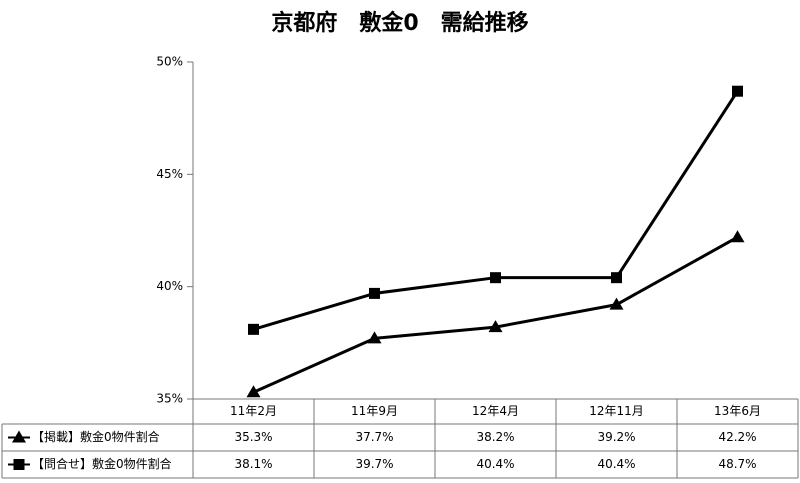  I want to click on value-label: 48.7%, so click(737, 464).